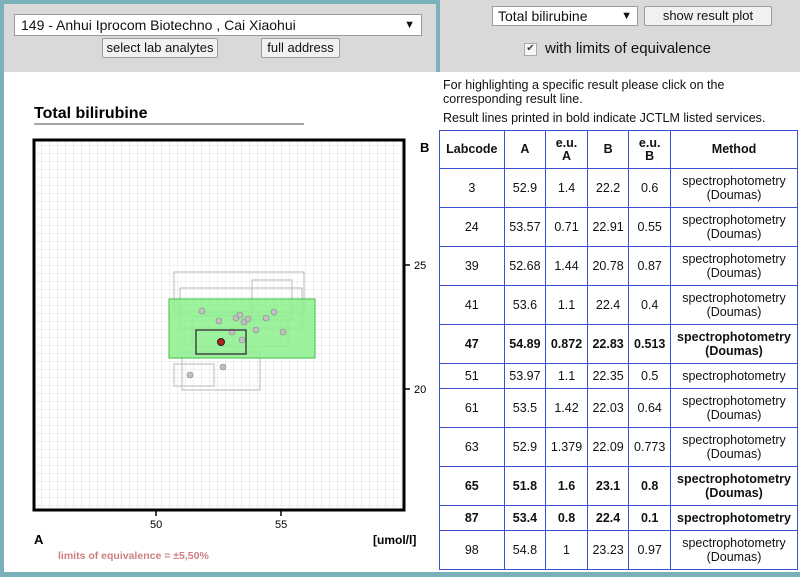  I want to click on info-line-1b: corresponding result line., so click(513, 99).